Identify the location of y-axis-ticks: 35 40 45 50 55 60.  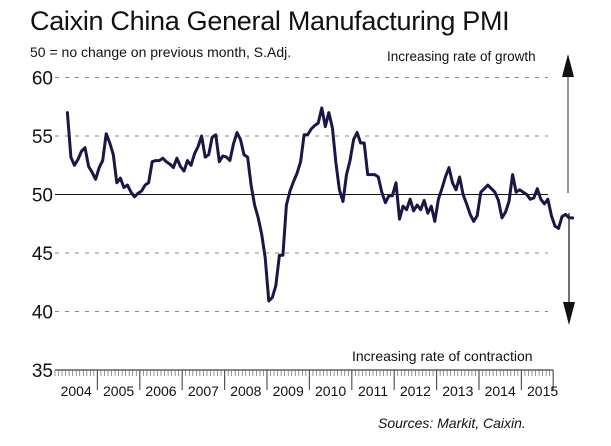
(42, 226).